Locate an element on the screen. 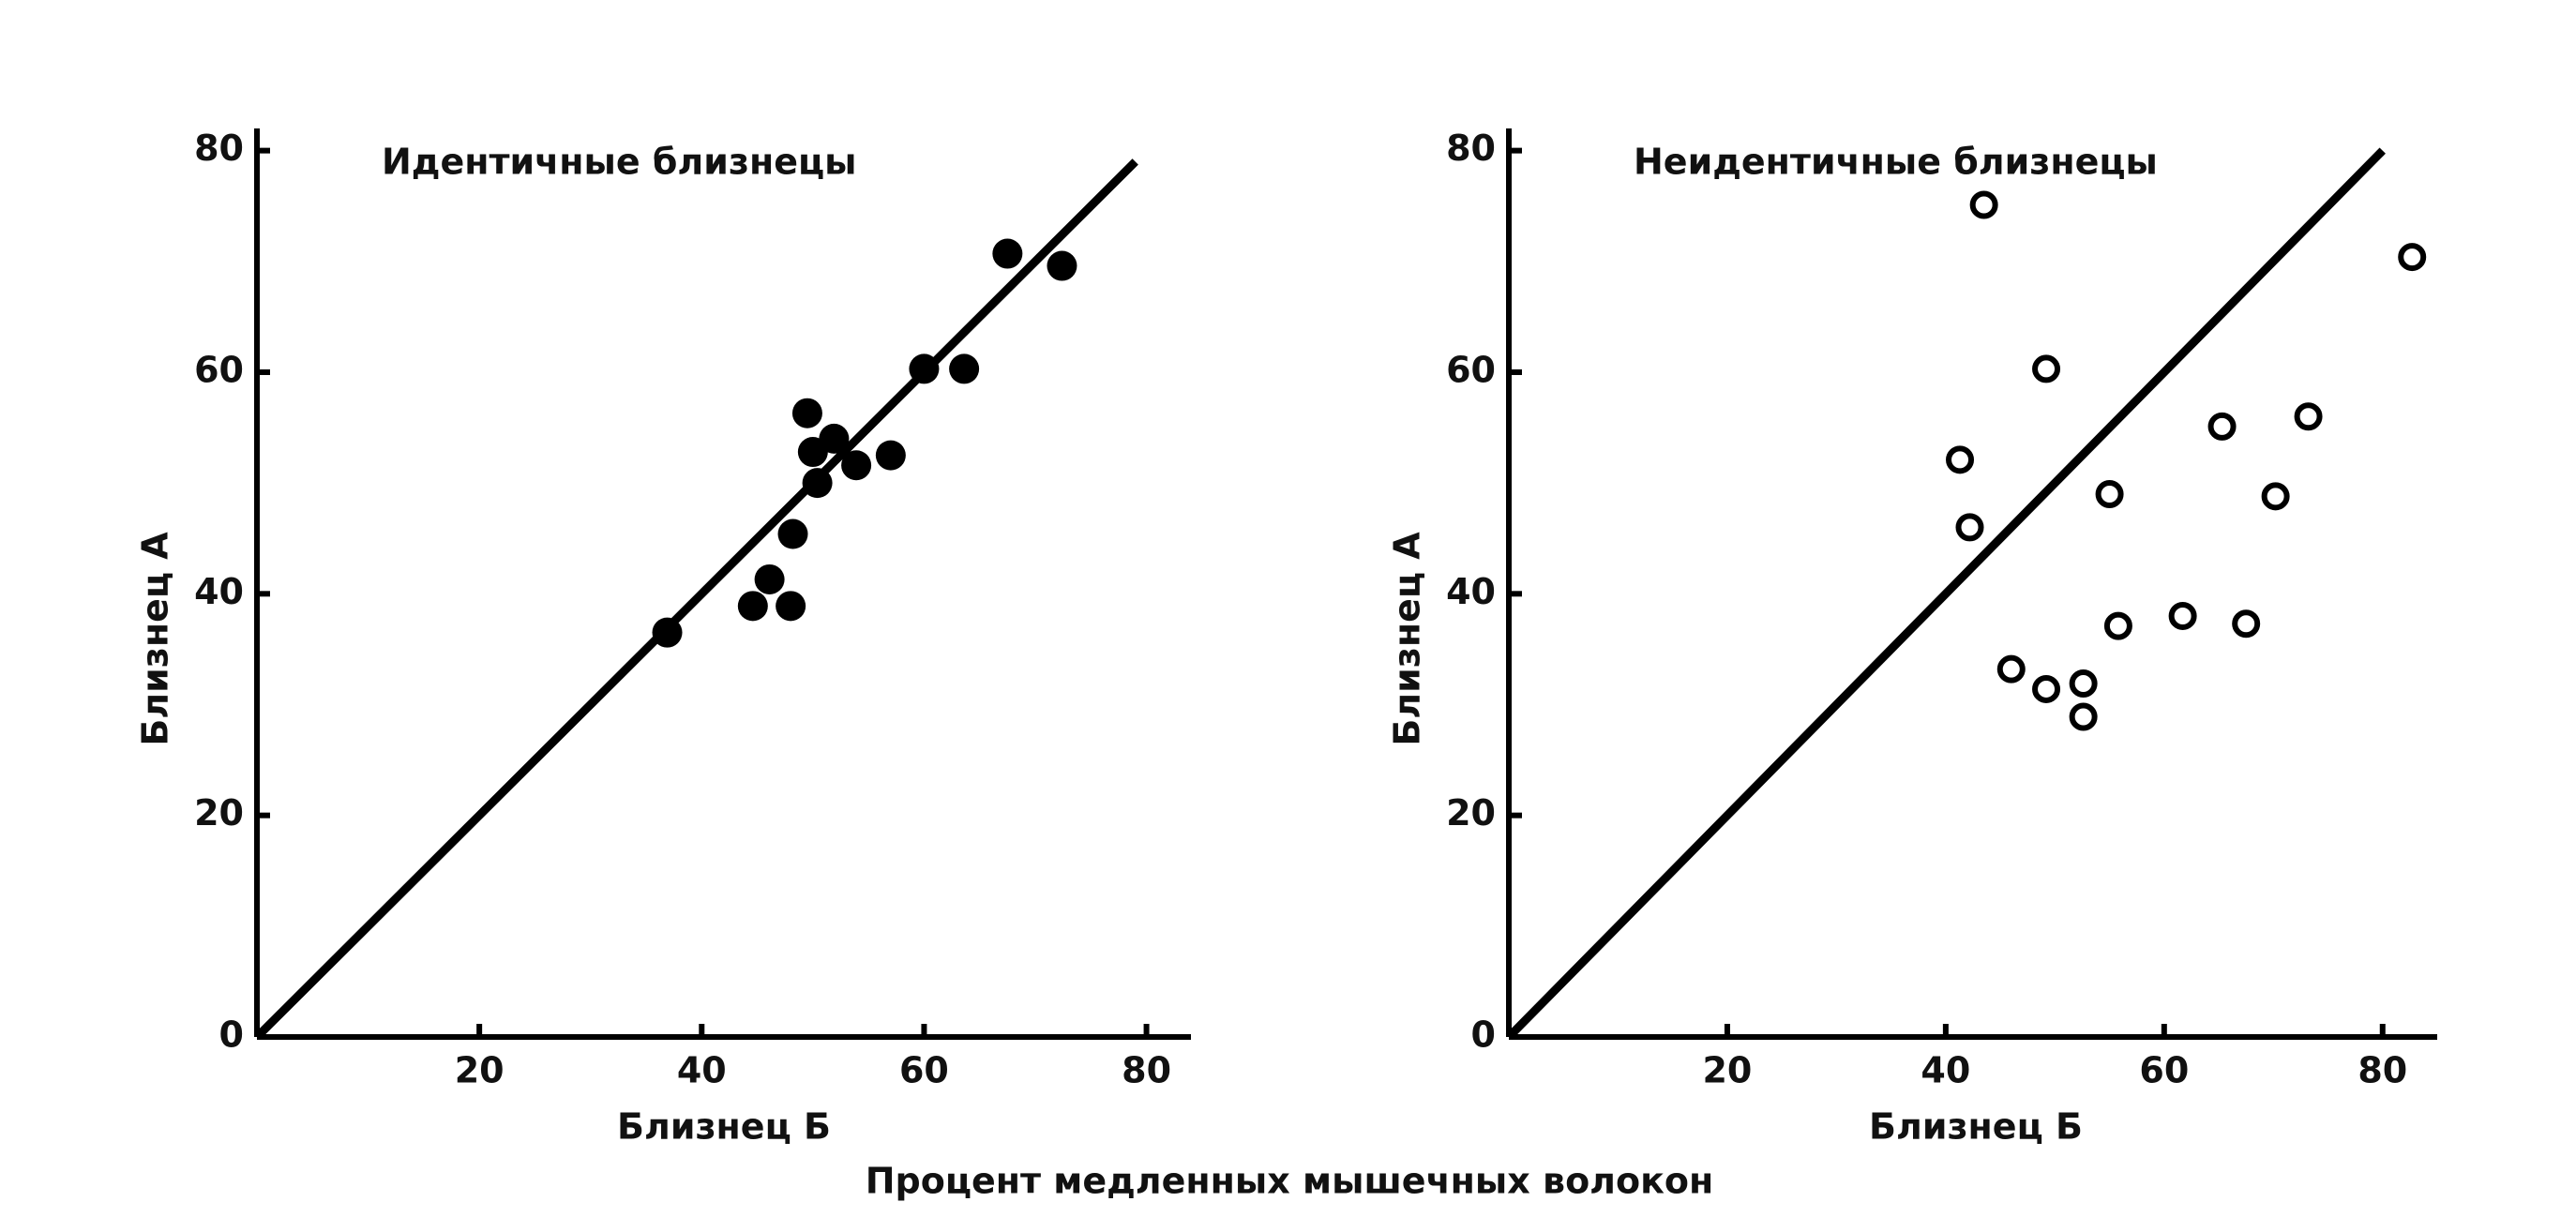  chart-title: Идентичные близнецы is located at coordinates (619, 162).